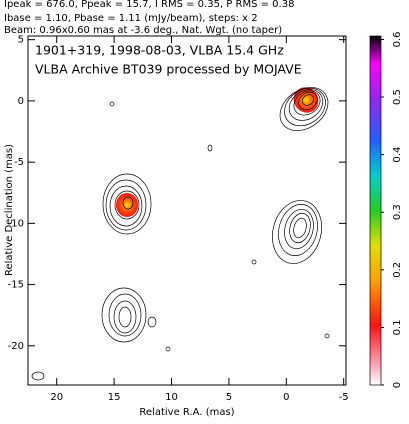 The height and width of the screenshot is (424, 409). I want to click on x-tick-label: 15, so click(114, 397).